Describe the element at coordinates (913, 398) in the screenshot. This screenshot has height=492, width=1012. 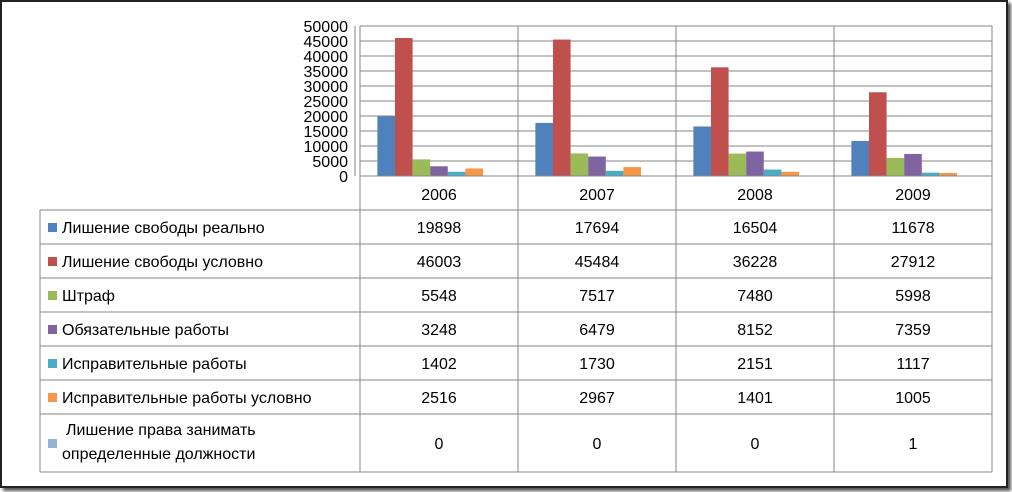
I see `data-value-cell: 1005` at that location.